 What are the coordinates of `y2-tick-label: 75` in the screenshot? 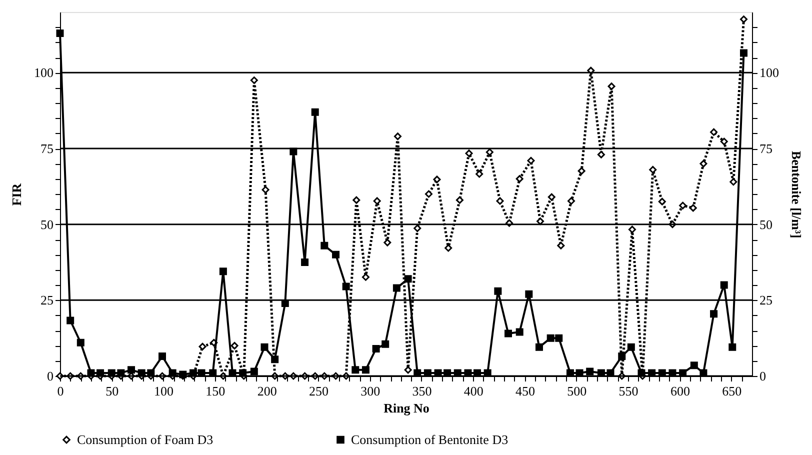 It's located at (766, 148).